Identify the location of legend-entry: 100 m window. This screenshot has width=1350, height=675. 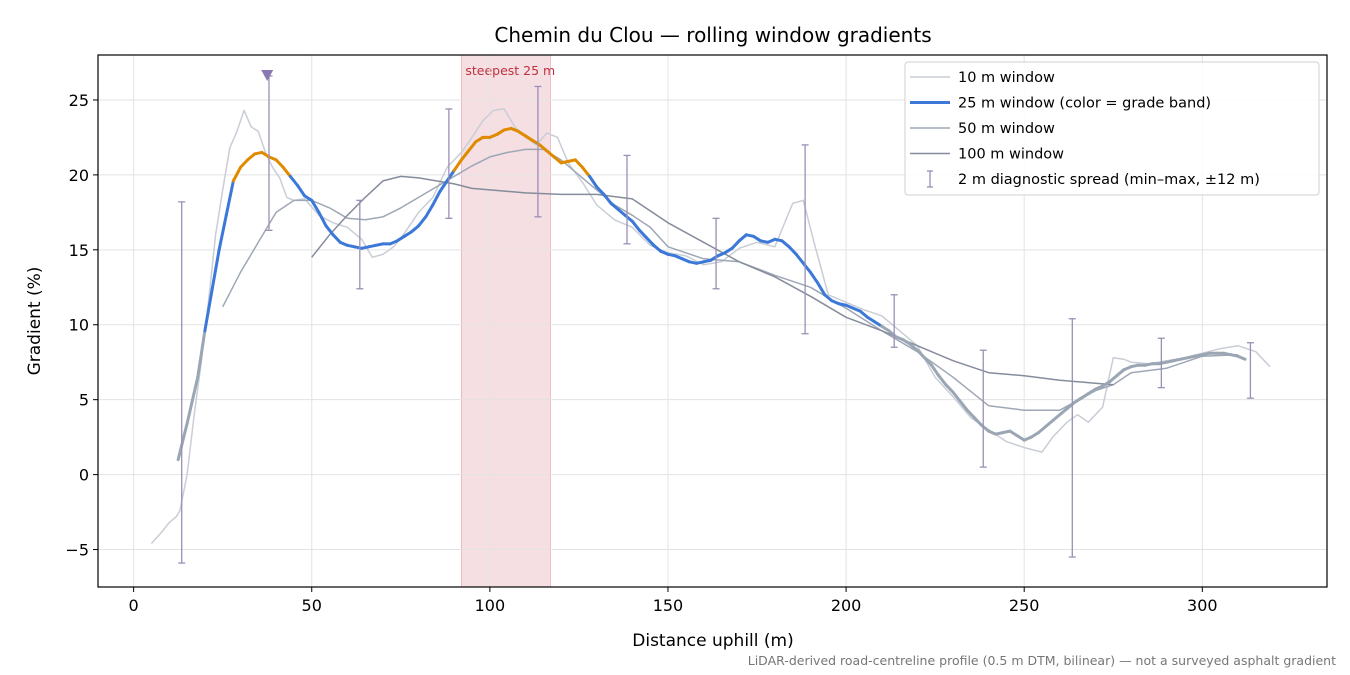
(987, 155).